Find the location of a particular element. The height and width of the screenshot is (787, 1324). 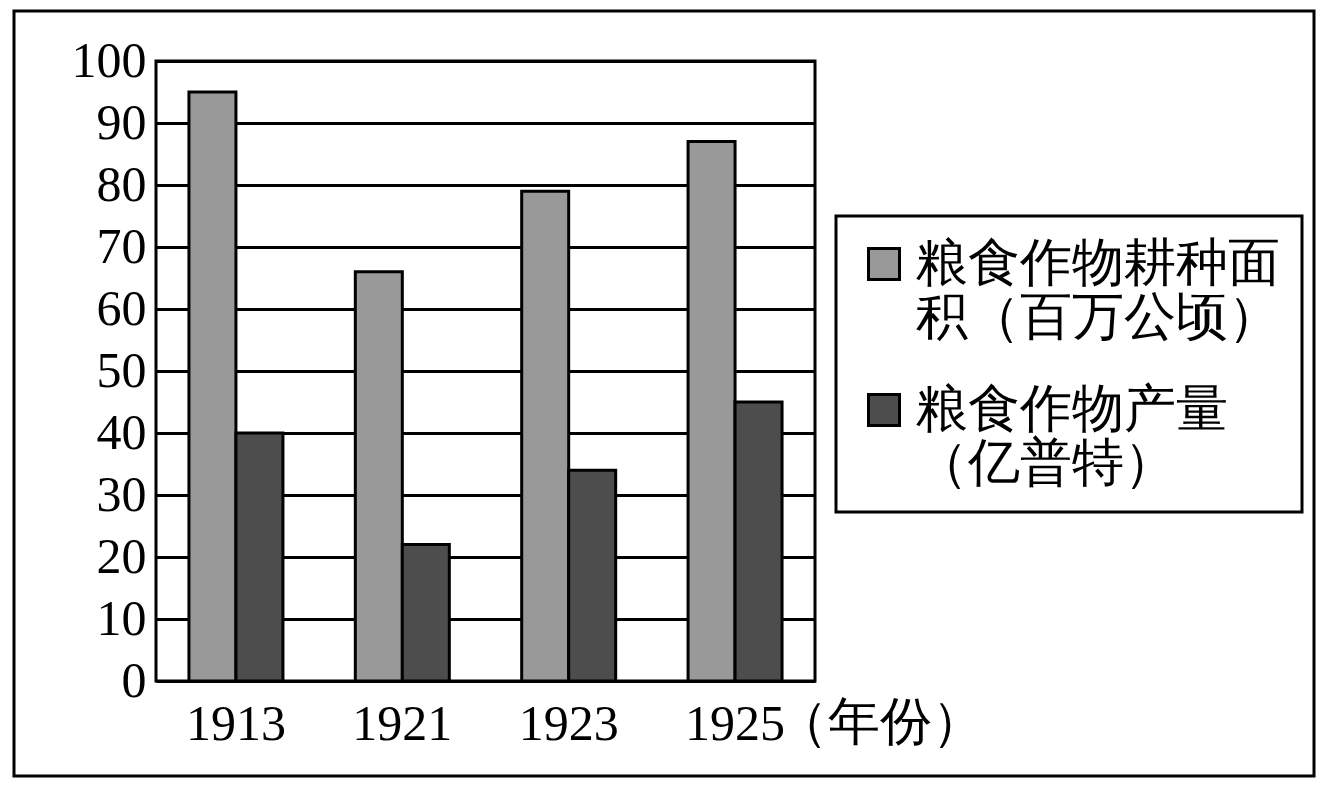

y-tick-label: 30 is located at coordinates (121, 493).